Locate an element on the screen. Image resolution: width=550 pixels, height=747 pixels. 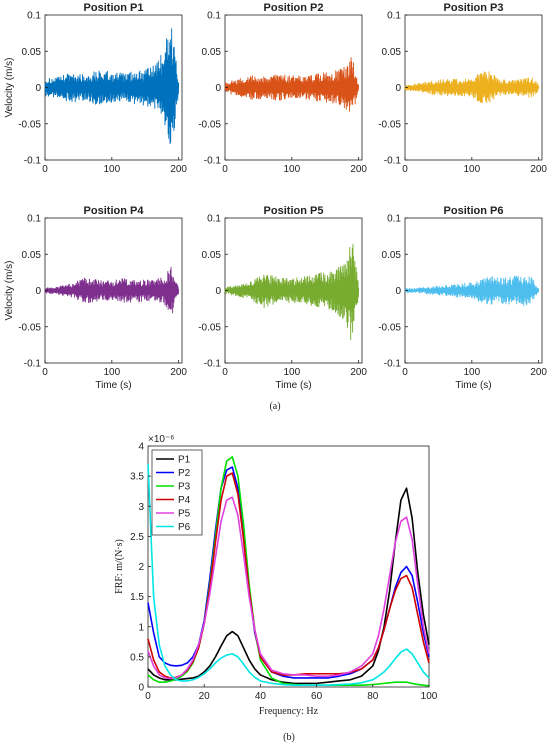
subplot-title: Position P6 is located at coordinates (474, 211).